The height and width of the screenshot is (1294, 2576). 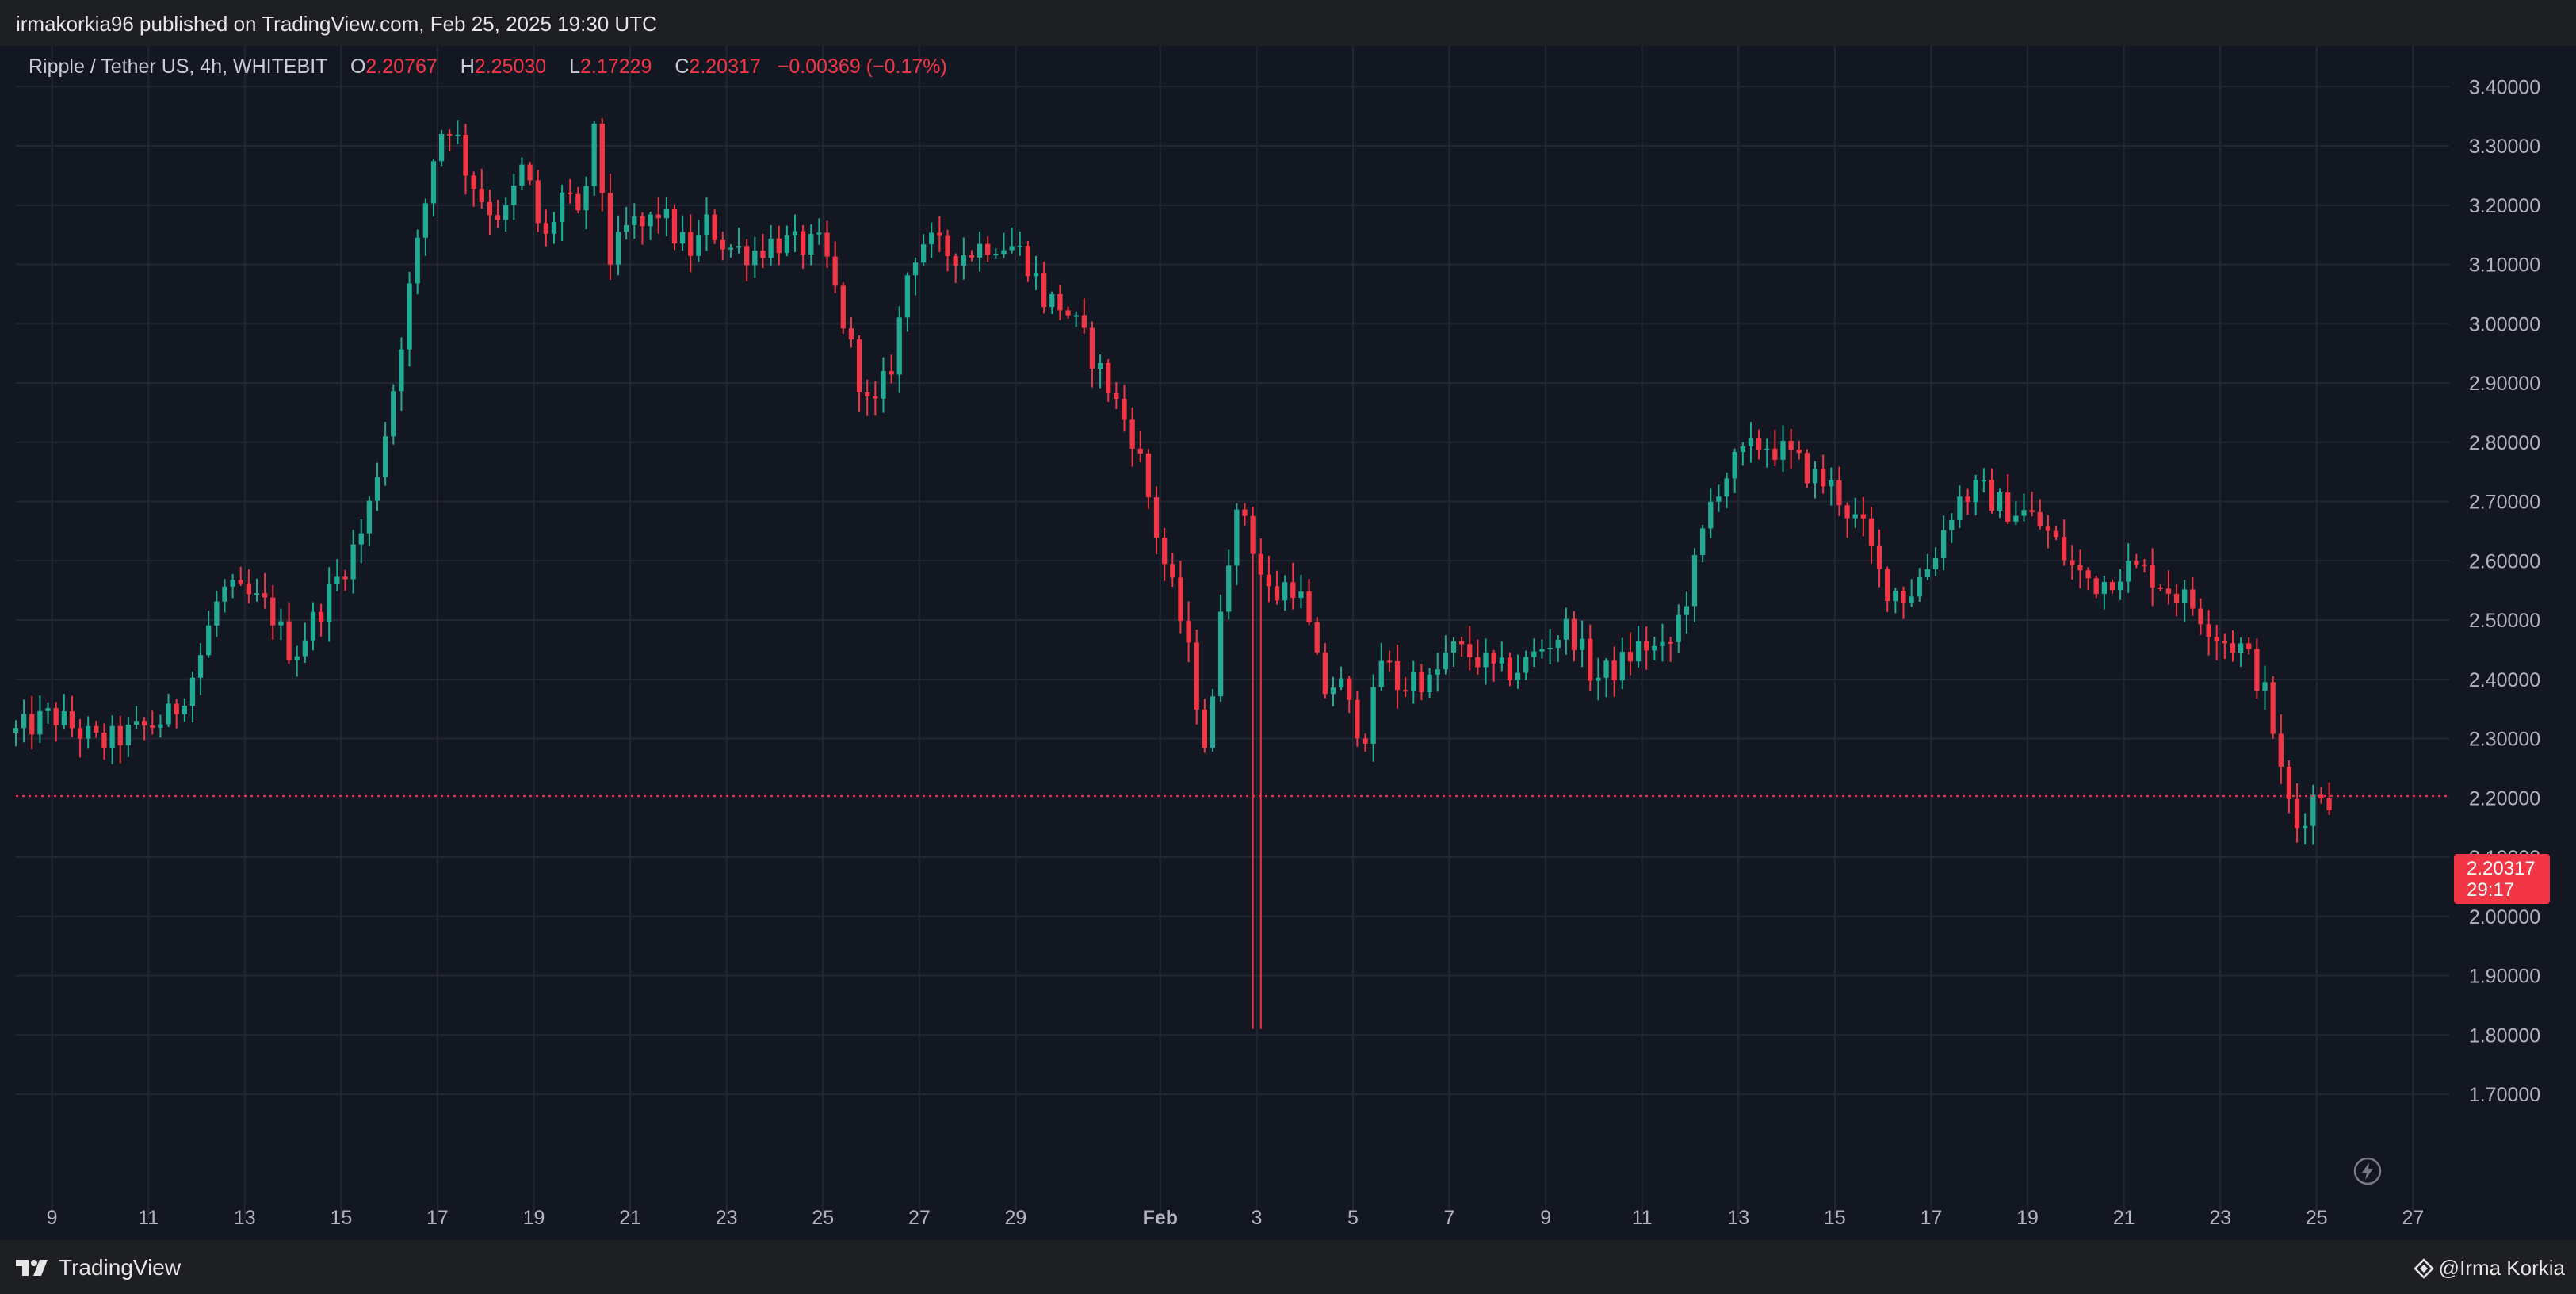 I want to click on date-tick-label: 9, so click(x=1545, y=1218).